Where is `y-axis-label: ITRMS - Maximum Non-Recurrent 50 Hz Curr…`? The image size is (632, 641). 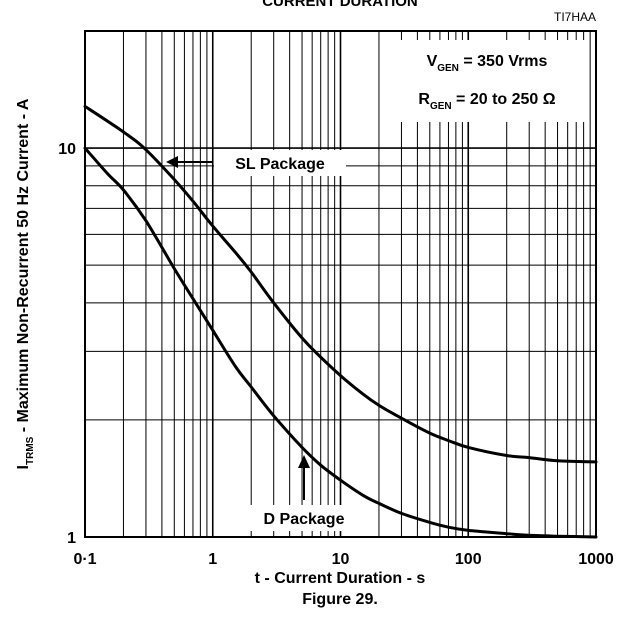 y-axis-label: ITRMS - Maximum Non-Recurrent 50 Hz Curr… is located at coordinates (25, 283).